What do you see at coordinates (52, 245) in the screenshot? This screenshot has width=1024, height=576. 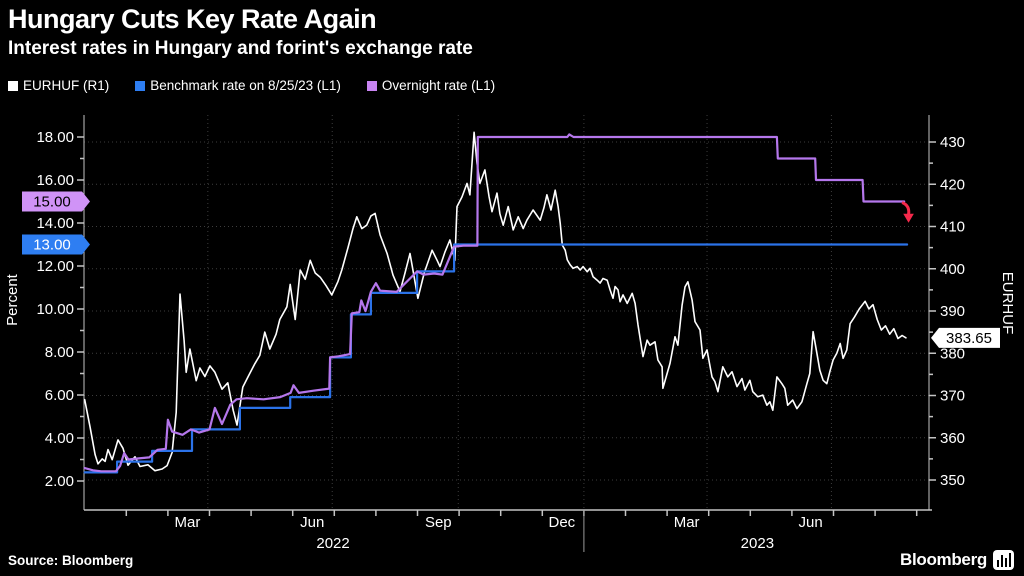 I see `svg-text: 13.00` at bounding box center [52, 245].